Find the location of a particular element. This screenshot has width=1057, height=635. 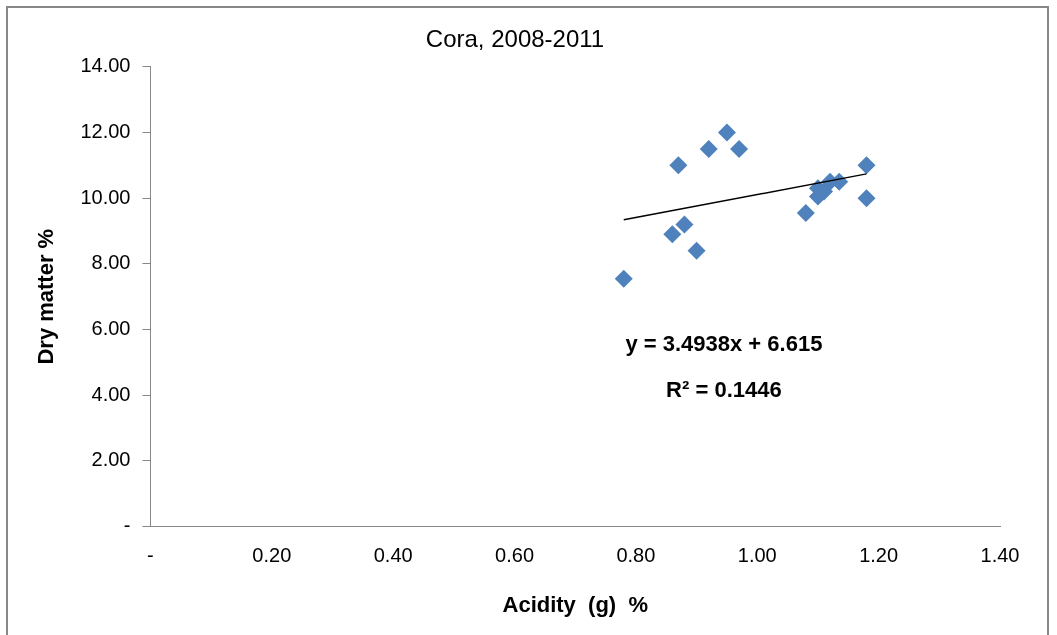

chart-title: Cora, 2008-2011 is located at coordinates (515, 39).